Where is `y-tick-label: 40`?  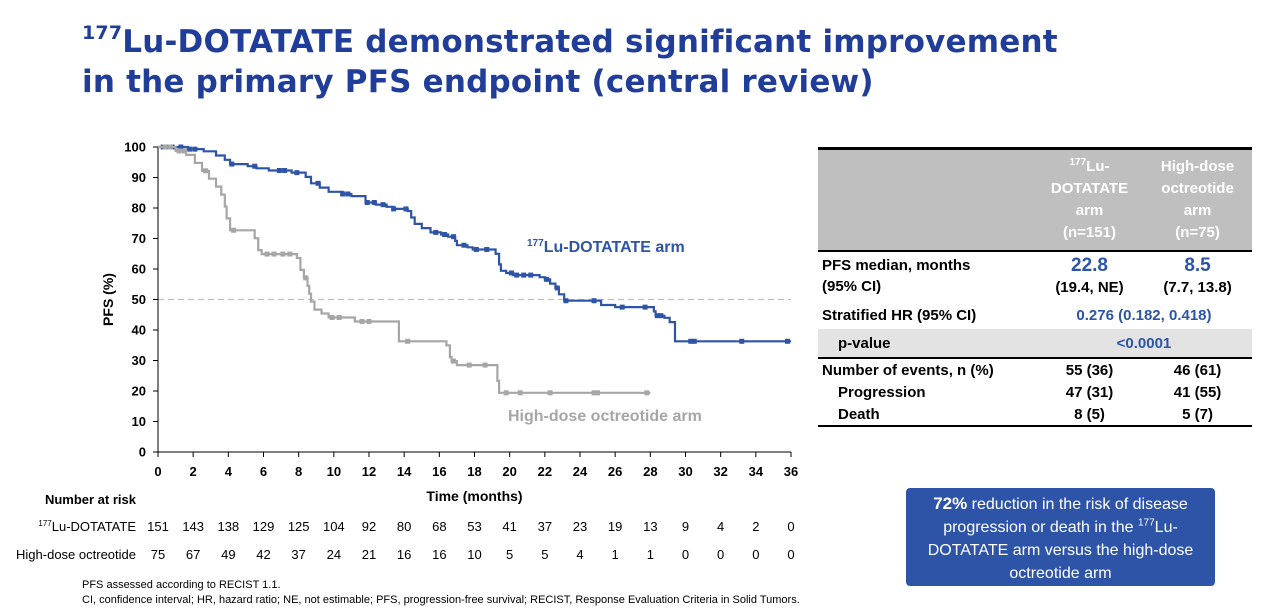 y-tick-label: 40 is located at coordinates (139, 330).